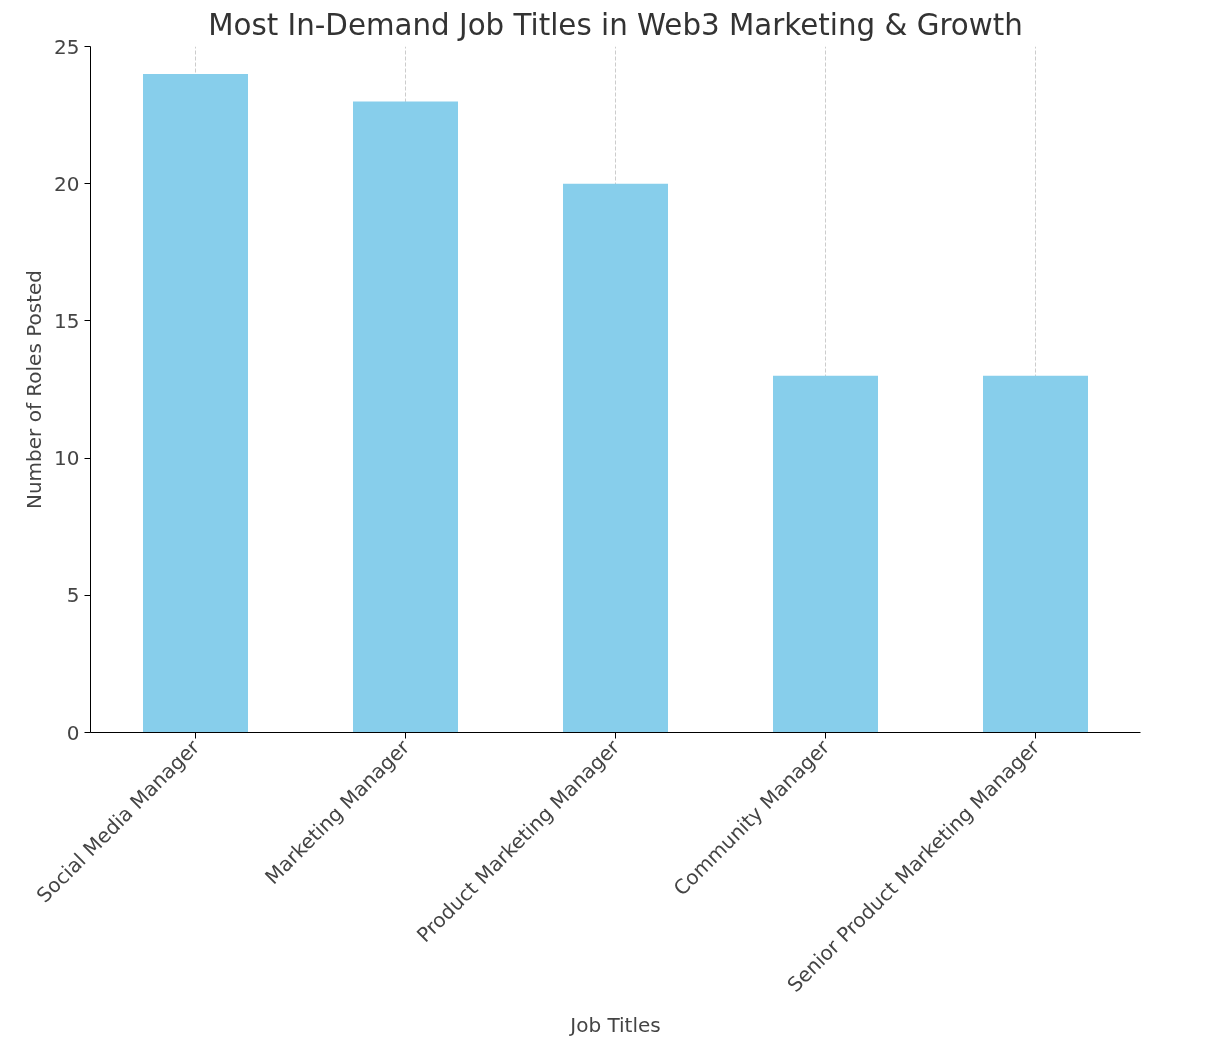 Image resolution: width=1222 pixels, height=1050 pixels. I want to click on x-axis-title: Job Titles, so click(614, 1025).